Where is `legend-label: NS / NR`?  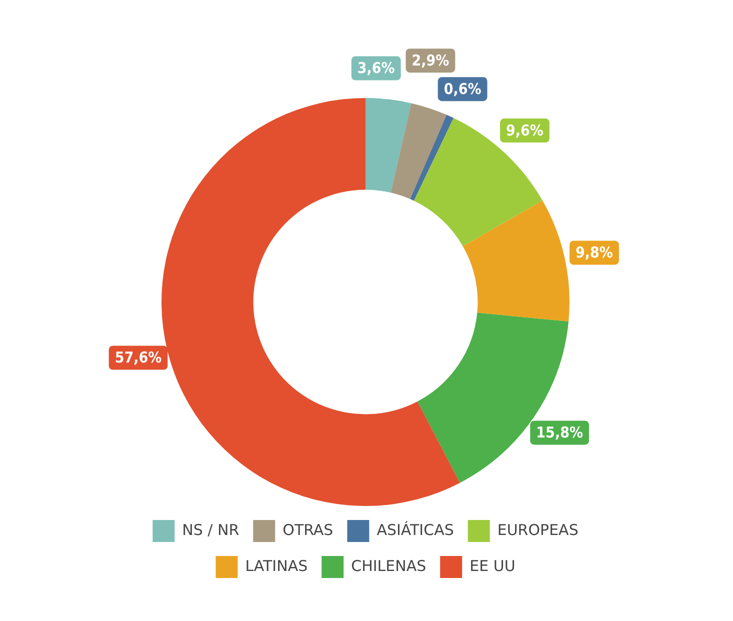
legend-label: NS / NR is located at coordinates (211, 529).